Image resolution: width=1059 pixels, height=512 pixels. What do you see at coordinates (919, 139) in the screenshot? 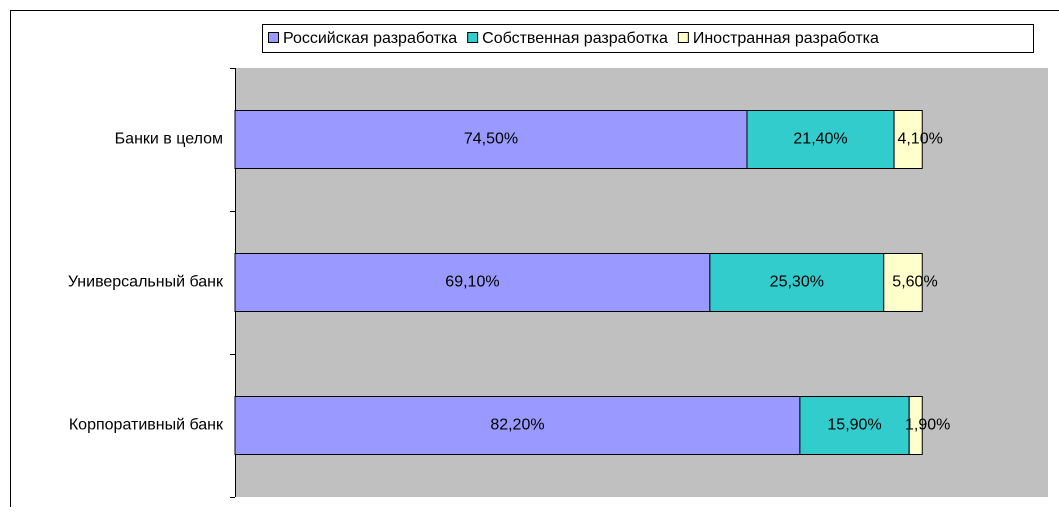
I see `data-label: 4,10%` at bounding box center [919, 139].